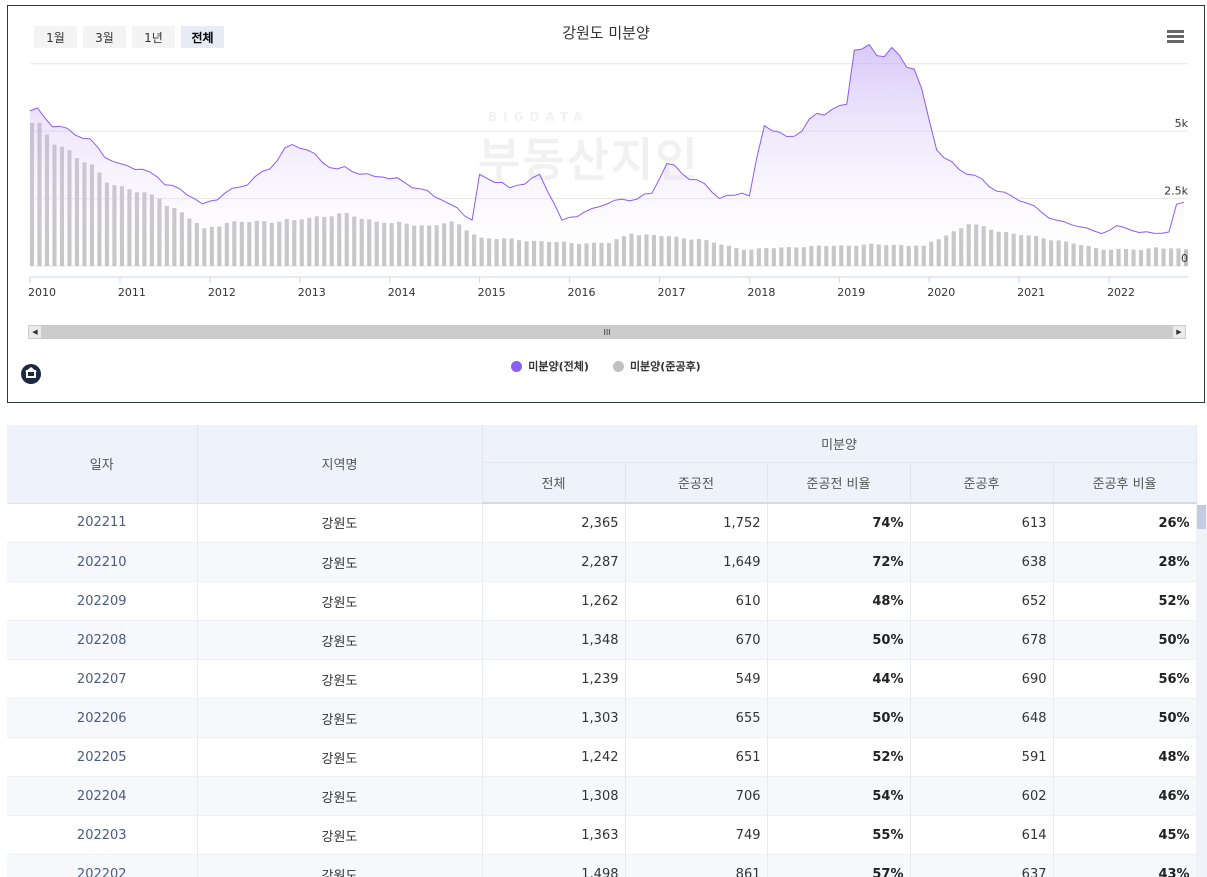 The width and height of the screenshot is (1207, 877). What do you see at coordinates (1125, 865) in the screenshot?
I see `cell-after-ratio: 43%` at bounding box center [1125, 865].